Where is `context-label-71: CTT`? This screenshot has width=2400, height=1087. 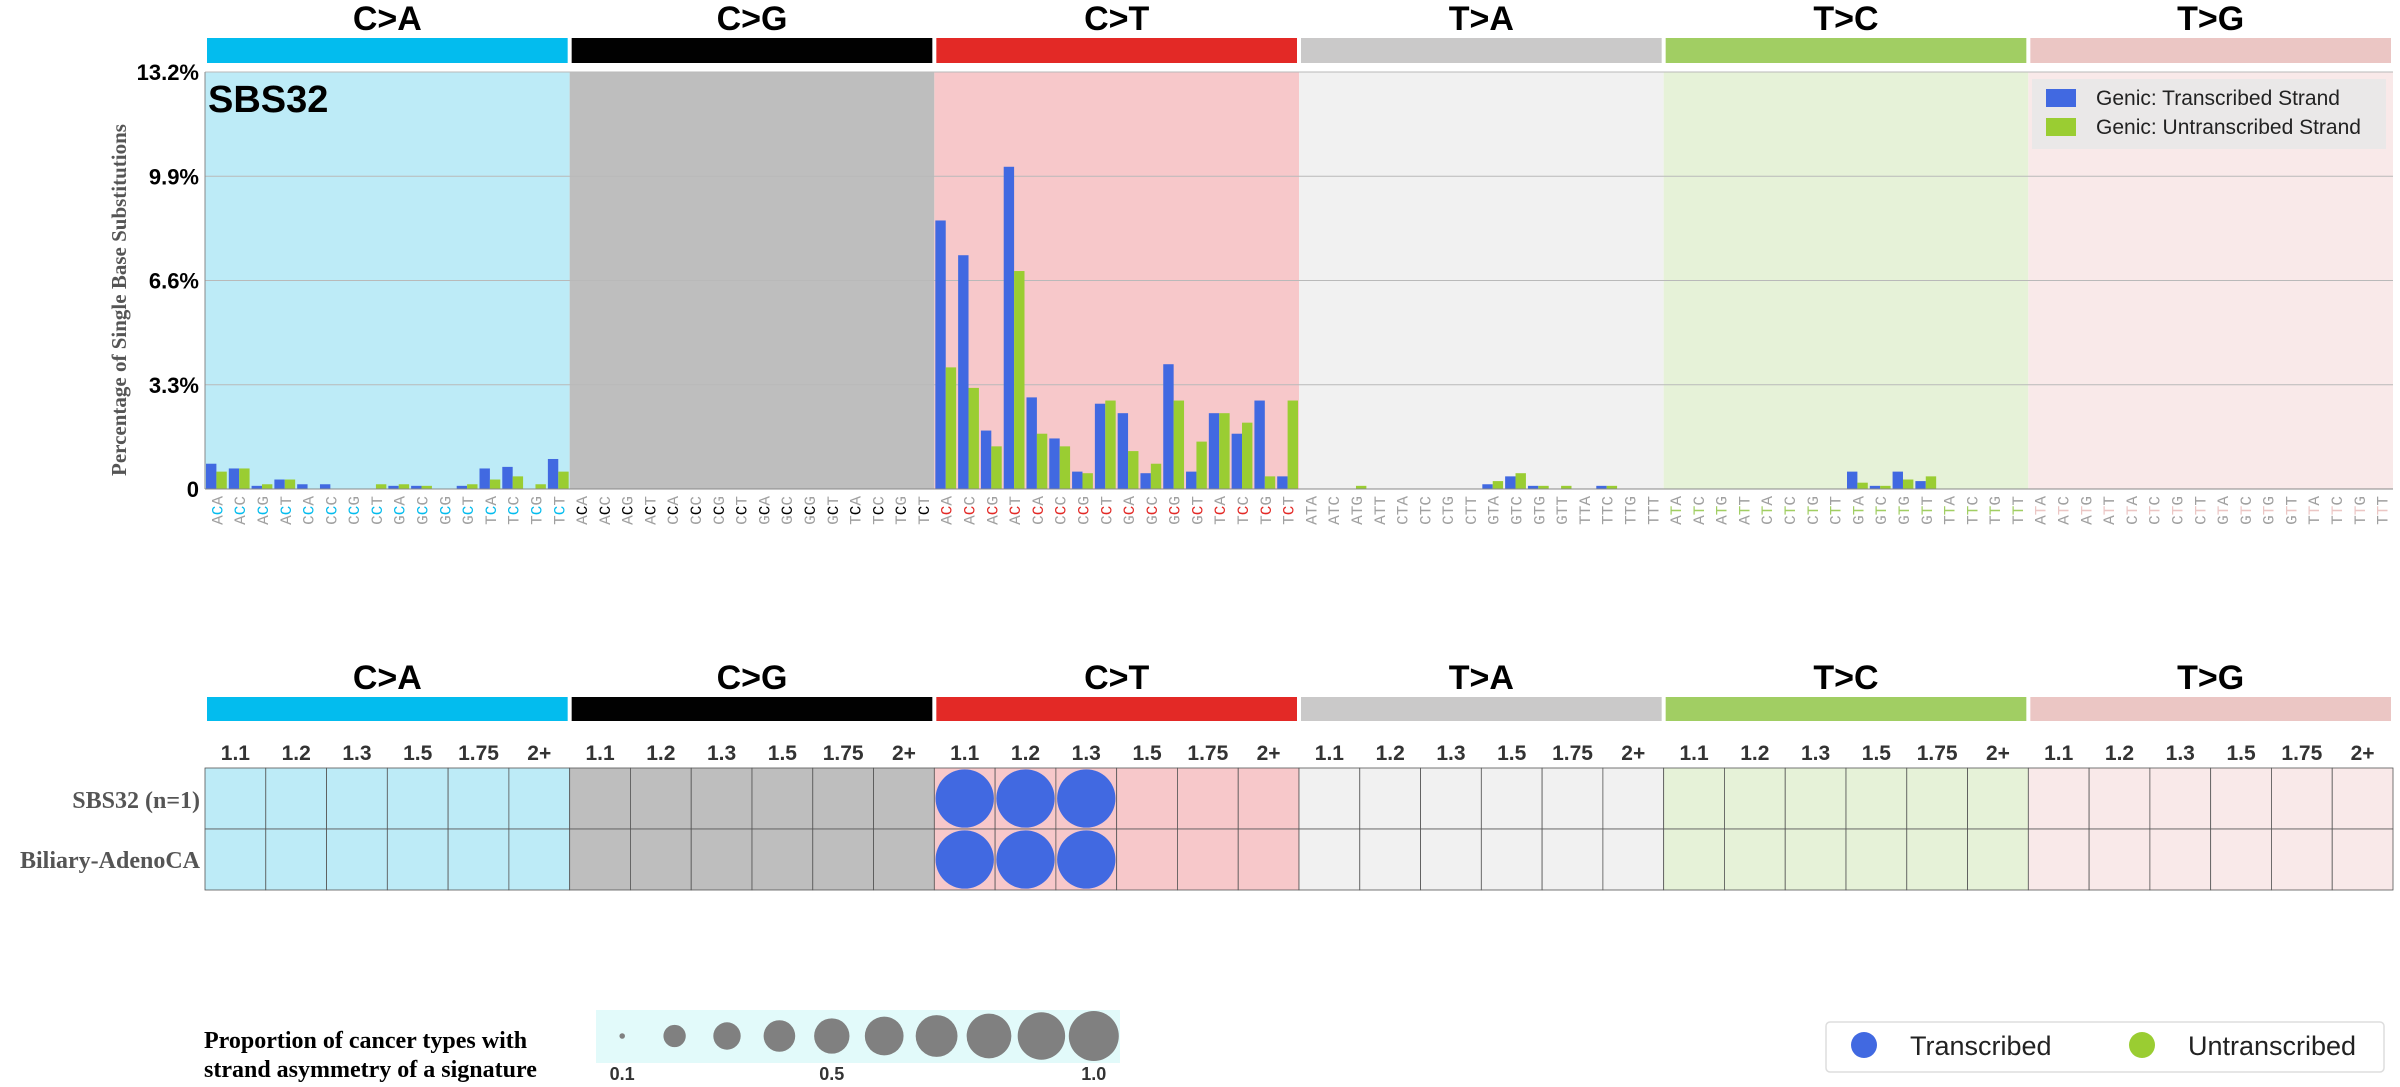 context-label-71: CTT is located at coordinates (1837, 510).